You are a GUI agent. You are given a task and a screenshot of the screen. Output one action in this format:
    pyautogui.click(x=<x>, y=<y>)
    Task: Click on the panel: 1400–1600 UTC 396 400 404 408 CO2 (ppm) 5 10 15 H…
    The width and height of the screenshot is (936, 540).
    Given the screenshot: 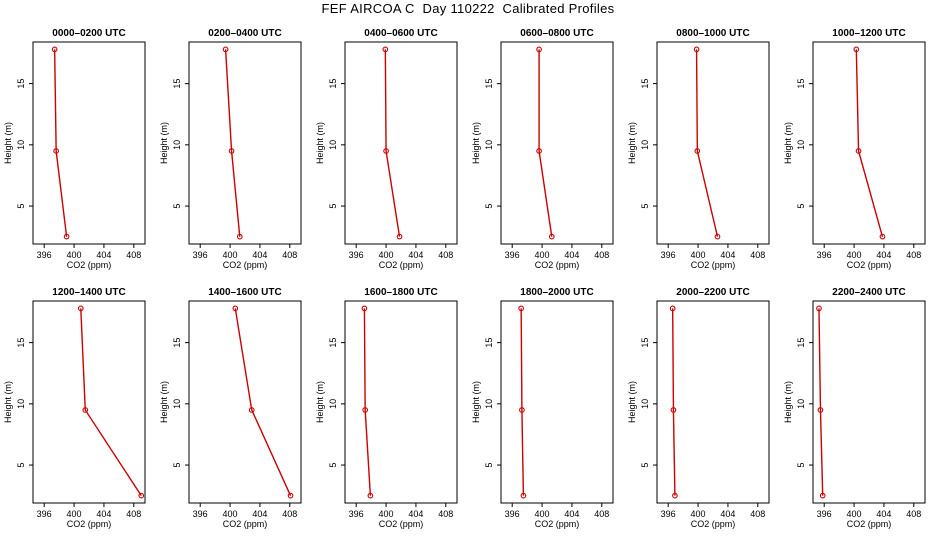 What is the action you would take?
    pyautogui.click(x=230, y=408)
    